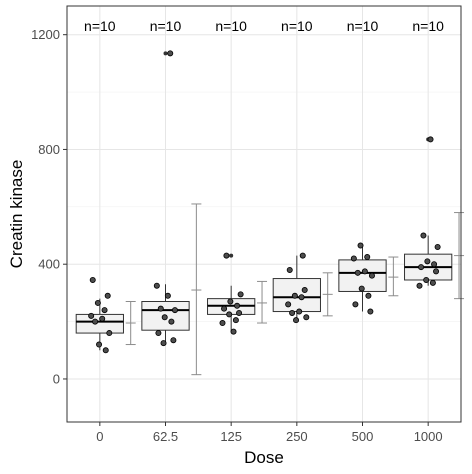 The image size is (472, 474). Describe the element at coordinates (49, 149) in the screenshot. I see `y-tick-label: 800` at that location.